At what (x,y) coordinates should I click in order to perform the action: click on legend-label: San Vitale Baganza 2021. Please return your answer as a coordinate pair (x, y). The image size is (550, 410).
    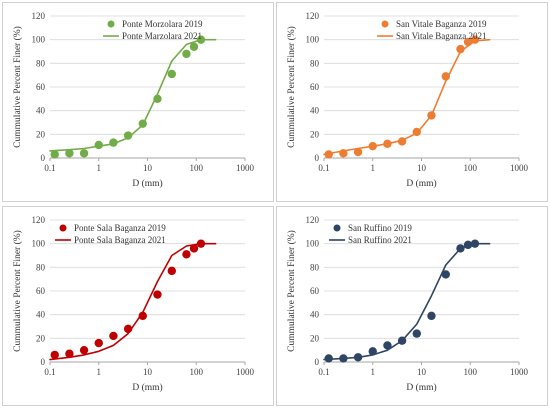
    Looking at the image, I should click on (441, 36).